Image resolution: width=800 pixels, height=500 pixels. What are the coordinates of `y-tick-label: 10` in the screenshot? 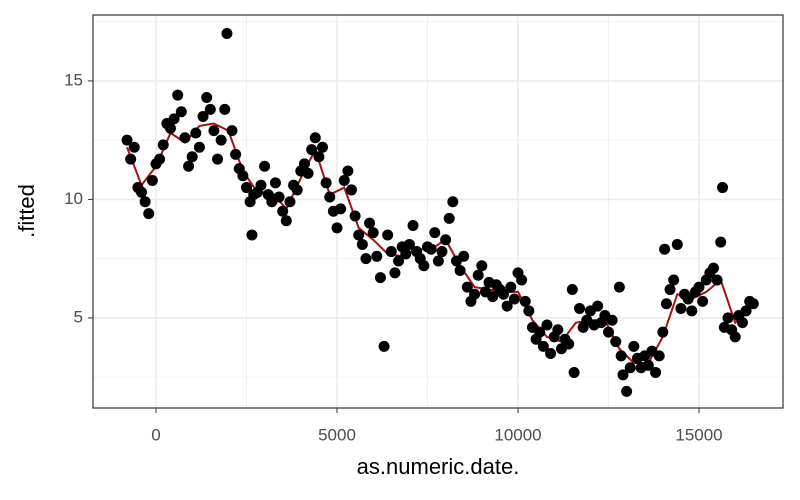 It's located at (73, 198).